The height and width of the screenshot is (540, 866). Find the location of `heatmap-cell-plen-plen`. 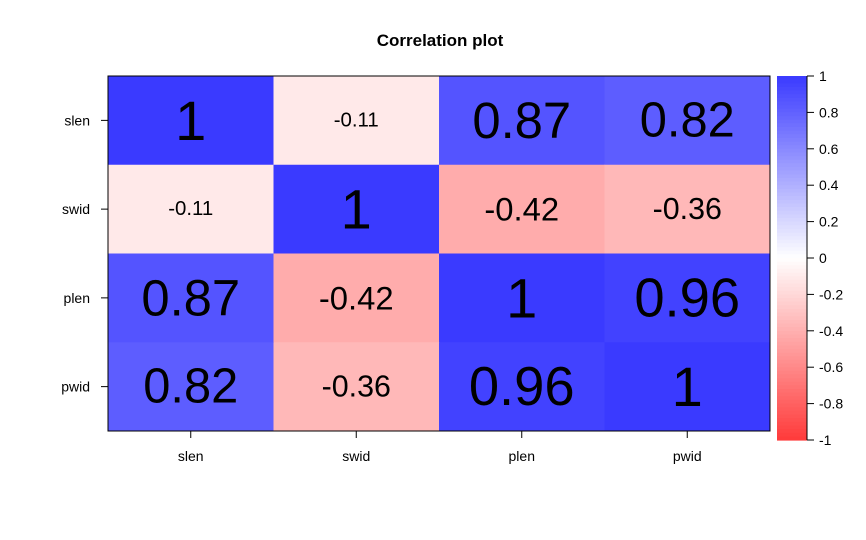

heatmap-cell-plen-plen is located at coordinates (522, 298).